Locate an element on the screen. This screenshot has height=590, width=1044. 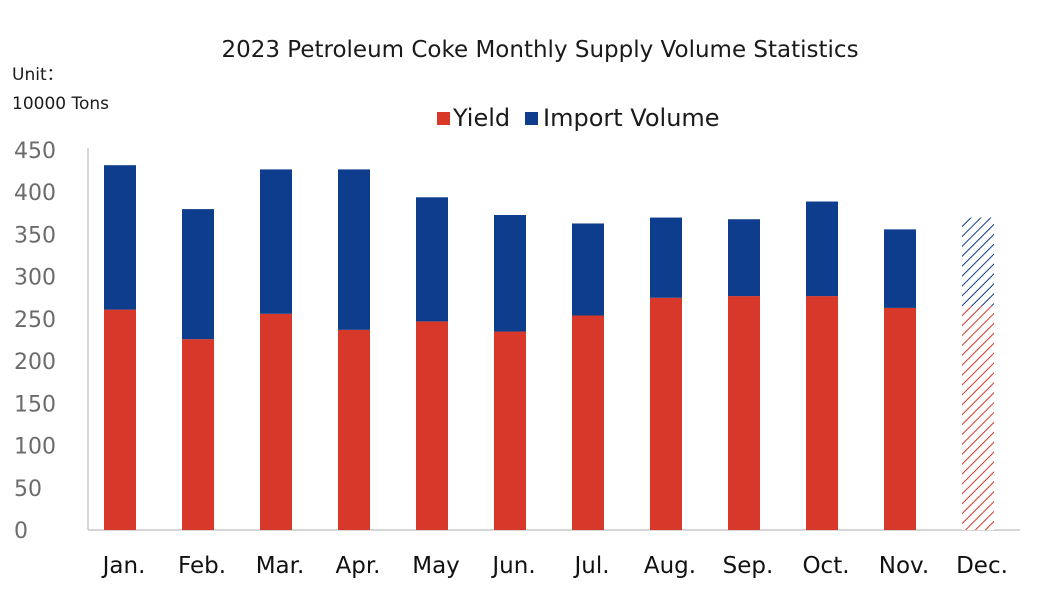
bar-yield-aug is located at coordinates (666, 413).